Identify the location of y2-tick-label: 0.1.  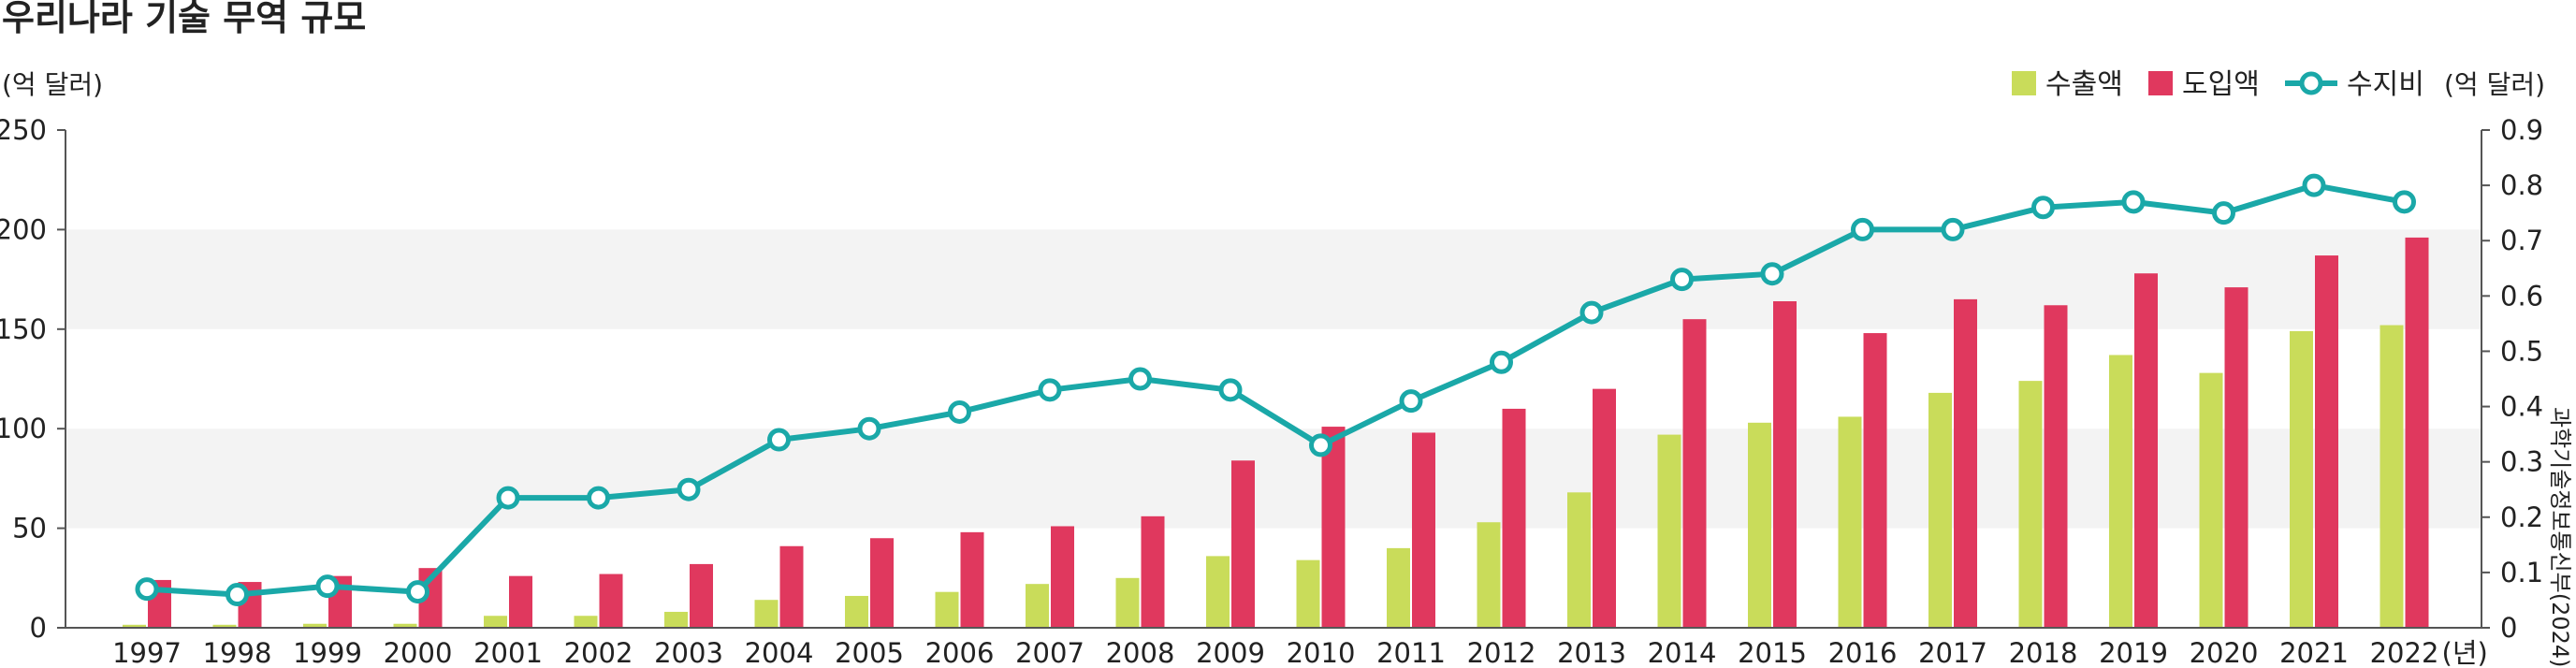
(2521, 572).